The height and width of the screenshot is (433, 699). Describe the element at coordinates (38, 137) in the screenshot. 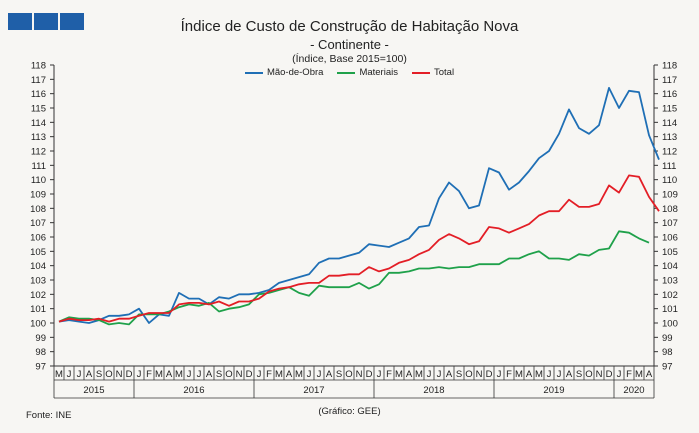

I see `y-tick-label-left: 113` at that location.